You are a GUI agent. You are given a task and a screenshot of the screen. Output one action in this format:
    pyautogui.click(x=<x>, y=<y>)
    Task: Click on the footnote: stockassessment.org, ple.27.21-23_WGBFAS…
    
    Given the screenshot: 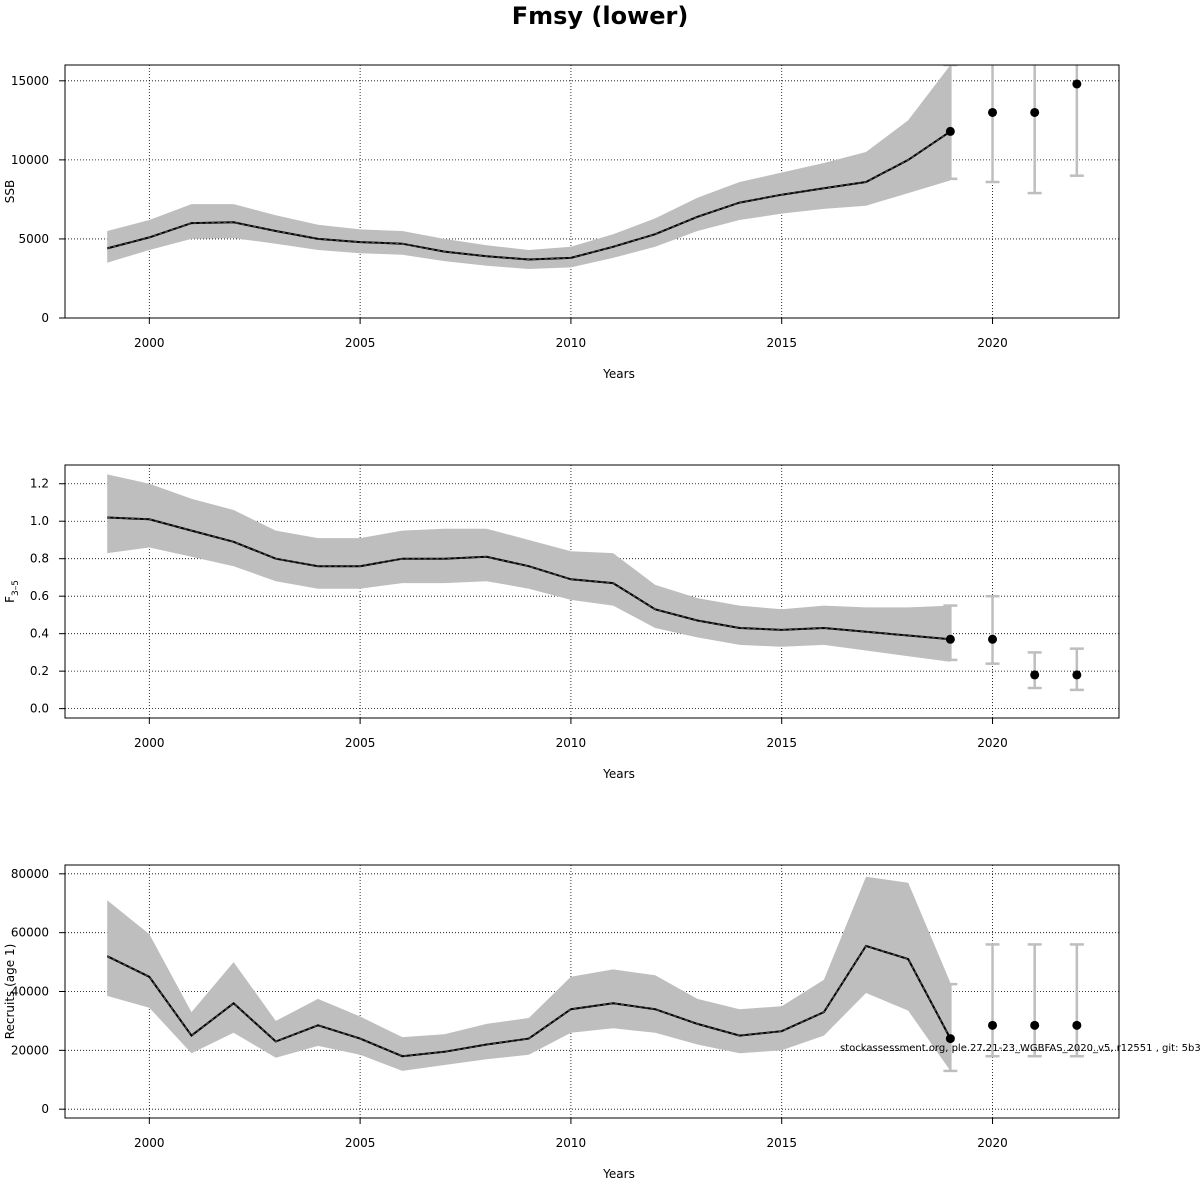 What is the action you would take?
    pyautogui.click(x=1020, y=1048)
    